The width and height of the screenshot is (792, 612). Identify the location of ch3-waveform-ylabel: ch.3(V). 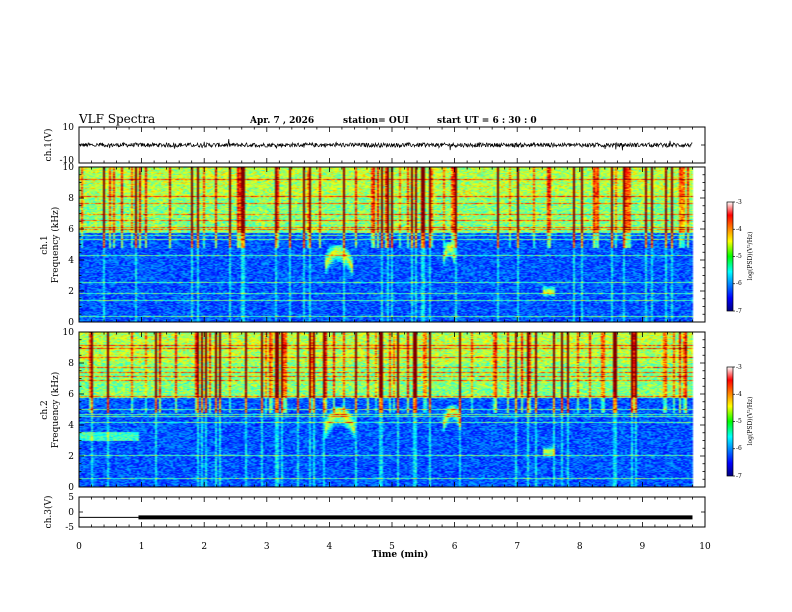
(48, 512).